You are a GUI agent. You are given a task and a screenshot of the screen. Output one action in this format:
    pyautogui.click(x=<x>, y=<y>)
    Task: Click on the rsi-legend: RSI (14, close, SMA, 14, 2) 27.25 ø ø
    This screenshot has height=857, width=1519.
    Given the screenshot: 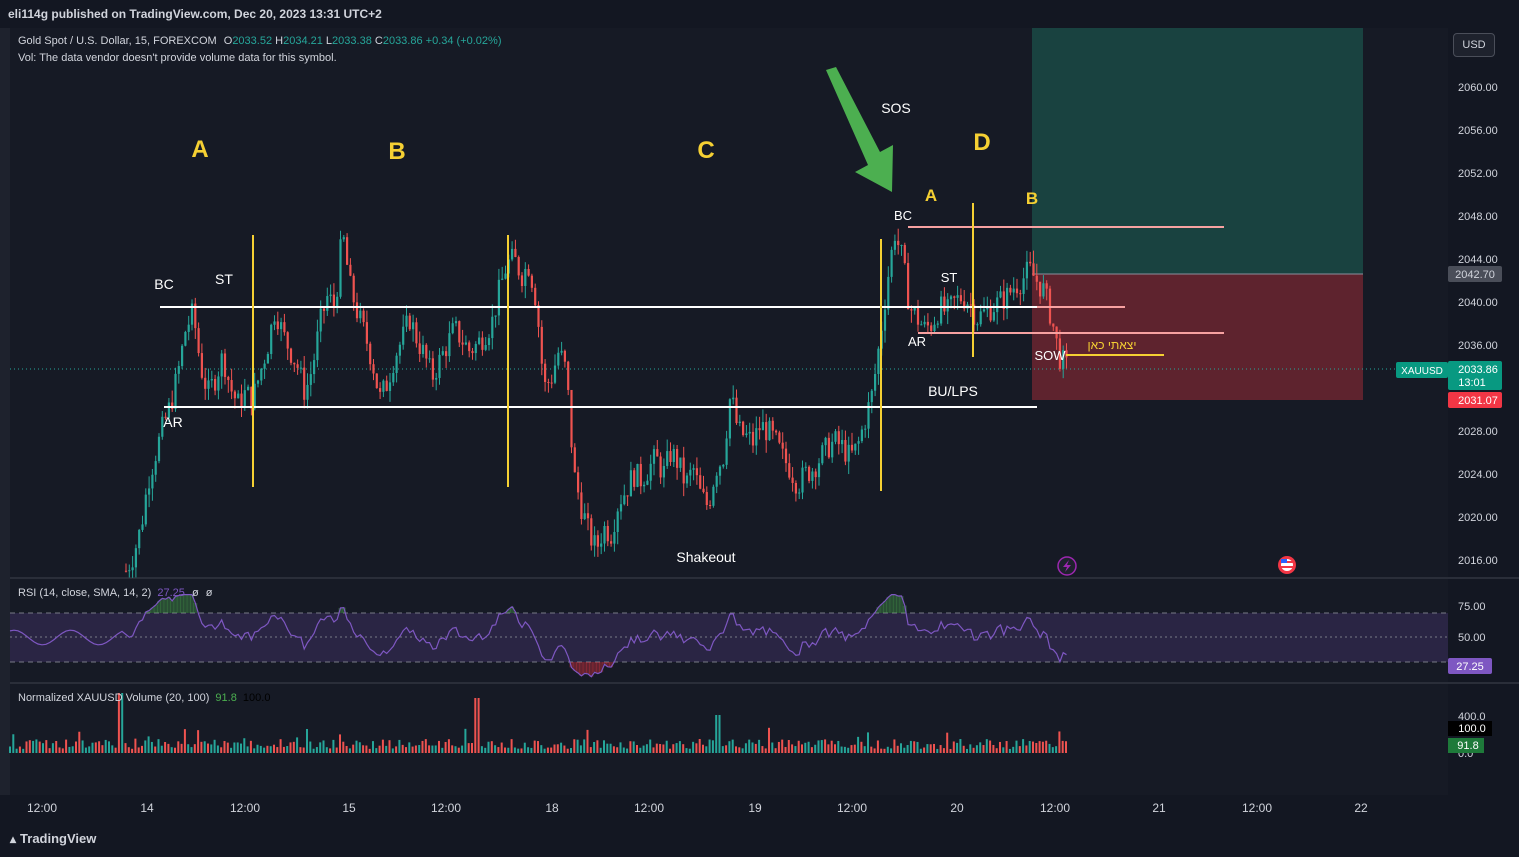 What is the action you would take?
    pyautogui.click(x=115, y=593)
    